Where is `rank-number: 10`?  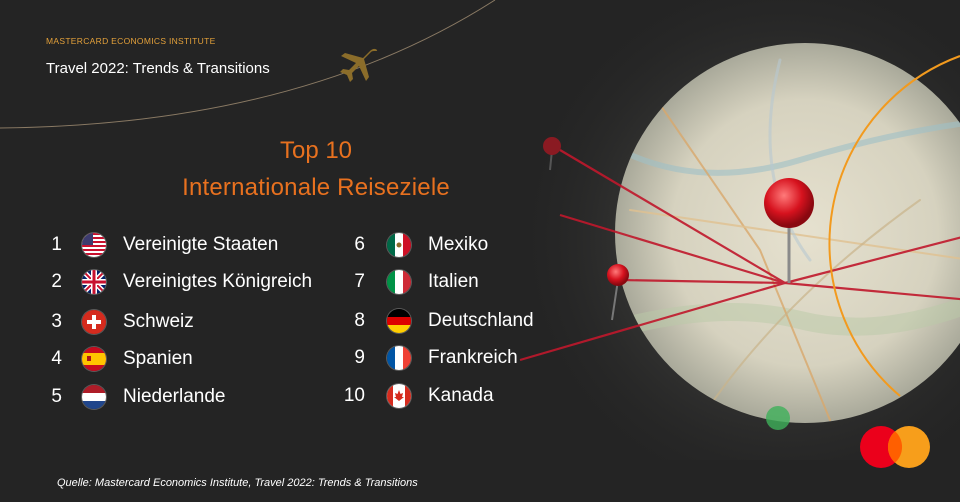
rank-number: 10 is located at coordinates (354, 395).